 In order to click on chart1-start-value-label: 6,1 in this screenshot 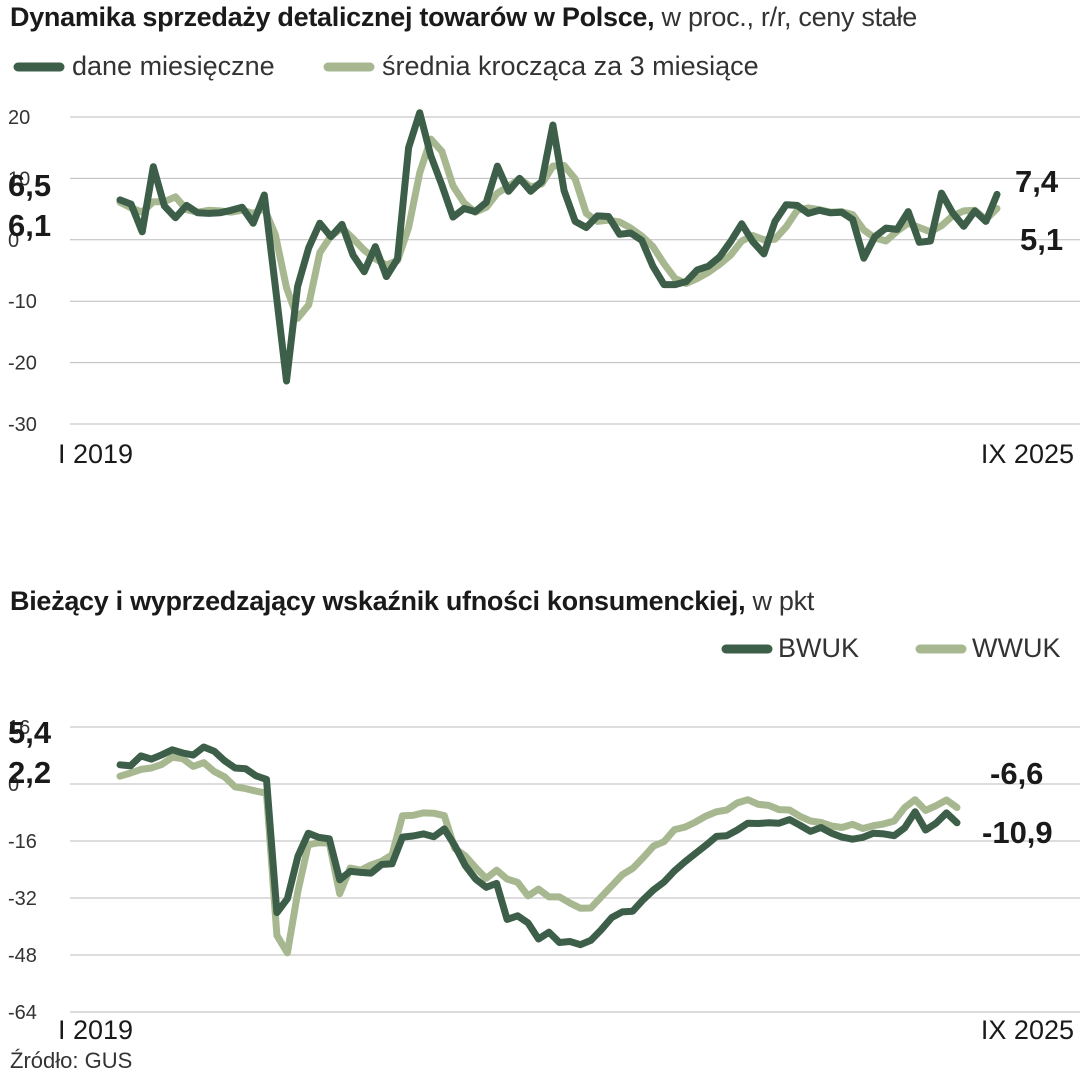, I will do `click(29, 225)`.